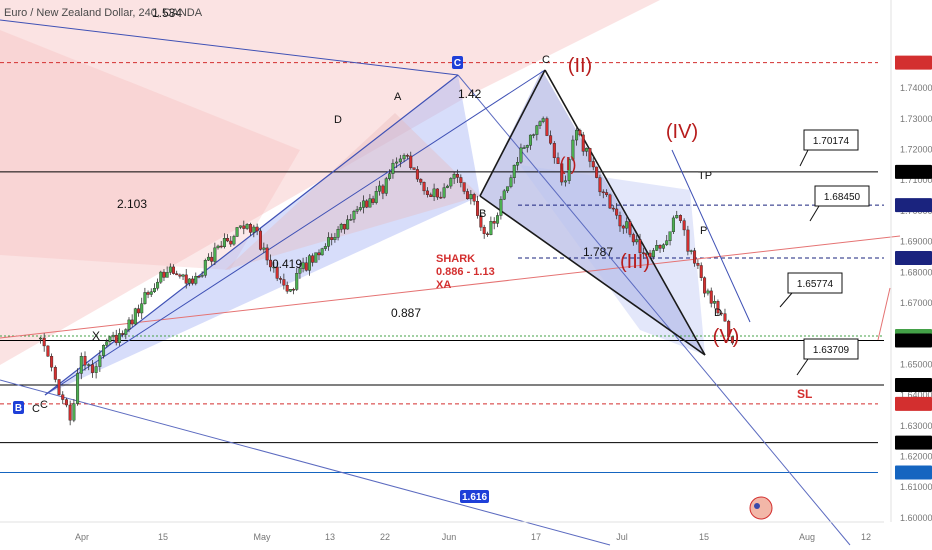 This screenshot has width=932, height=550. What do you see at coordinates (704, 537) in the screenshot?
I see `x-tick-label-8: 15` at bounding box center [704, 537].